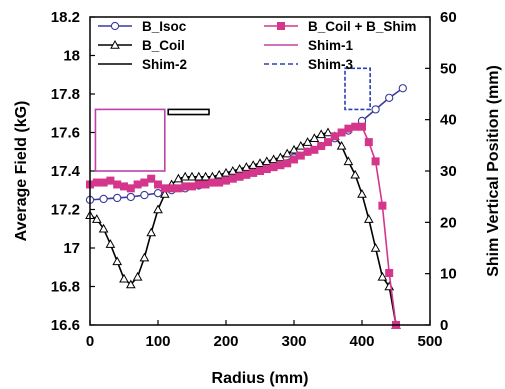 This screenshot has height=389, width=505. What do you see at coordinates (65, 94) in the screenshot?
I see `y-tick-label: 17.8` at bounding box center [65, 94].